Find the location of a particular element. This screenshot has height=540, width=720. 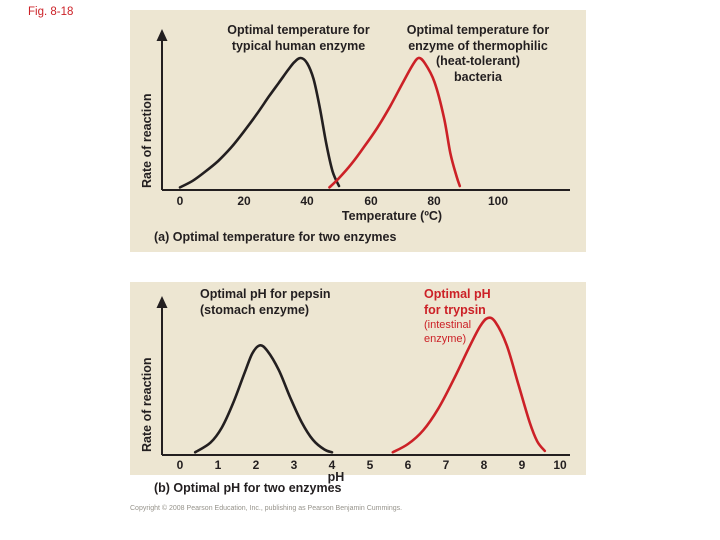

caption-b: (b) Optimal pH for two enzymes is located at coordinates (248, 488).